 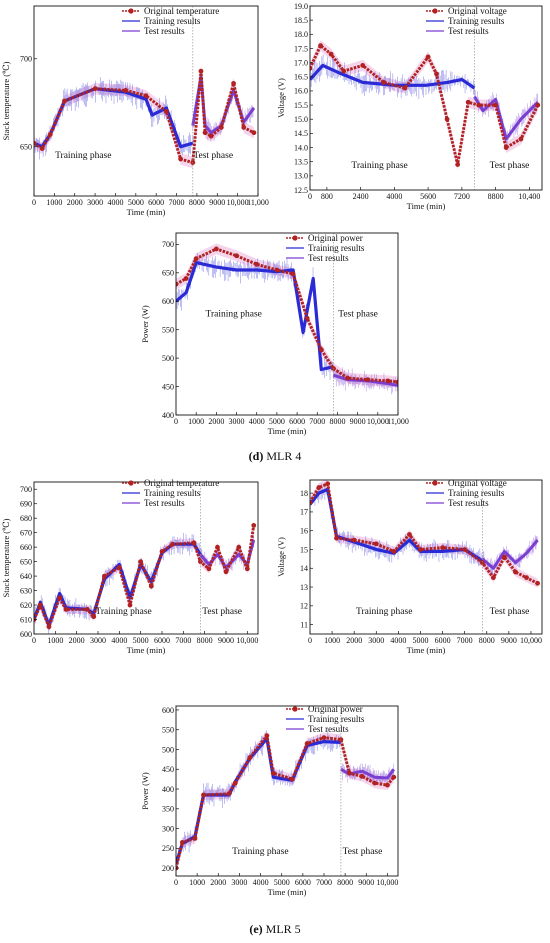 What do you see at coordinates (301, 176) in the screenshot?
I see `y-tick-label: 13.0` at bounding box center [301, 176].